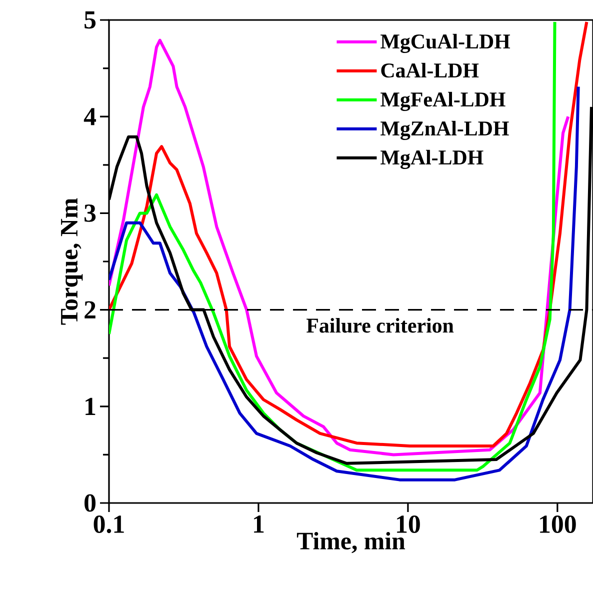 The image size is (593, 592). I want to click on legend-label: CaAl-LDH, so click(430, 70).